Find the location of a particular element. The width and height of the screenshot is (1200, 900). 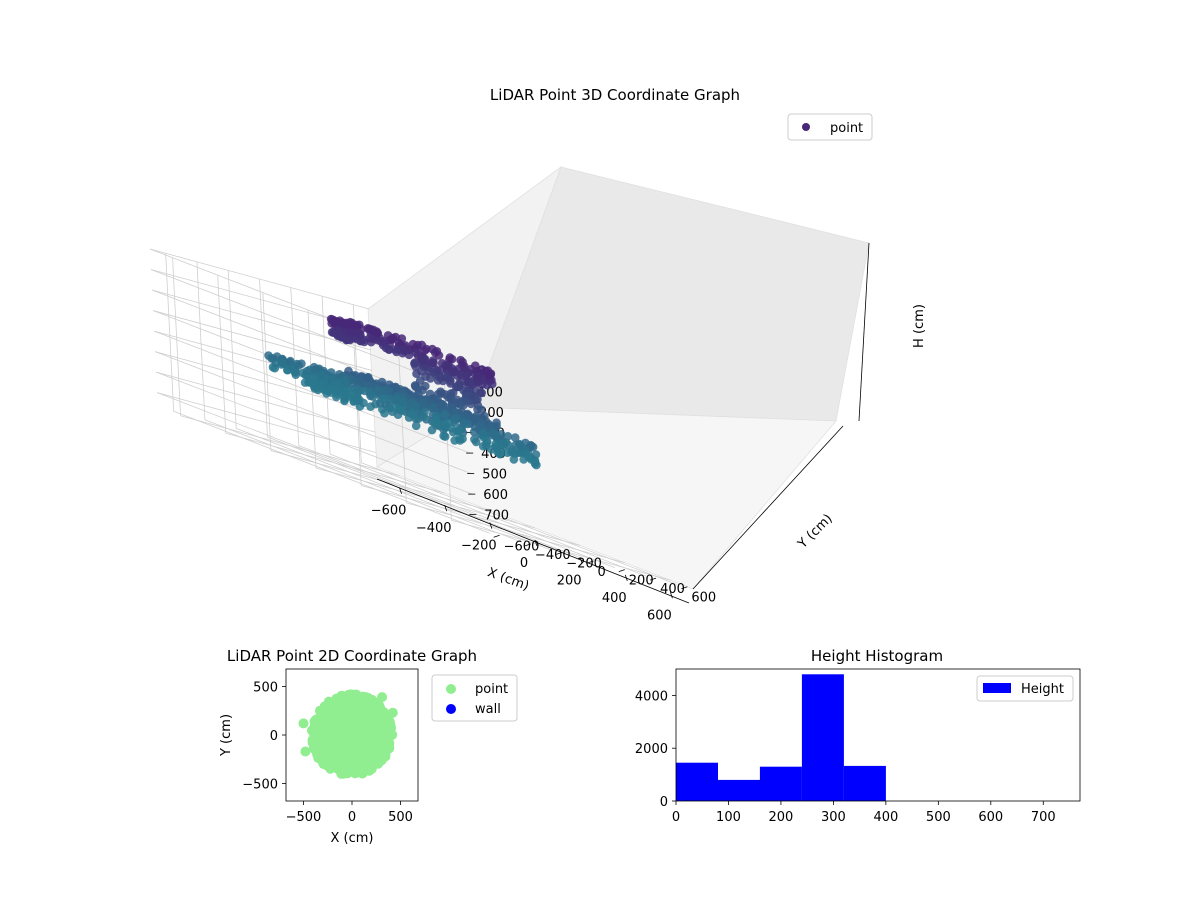

legend-3d: point is located at coordinates (830, 127).